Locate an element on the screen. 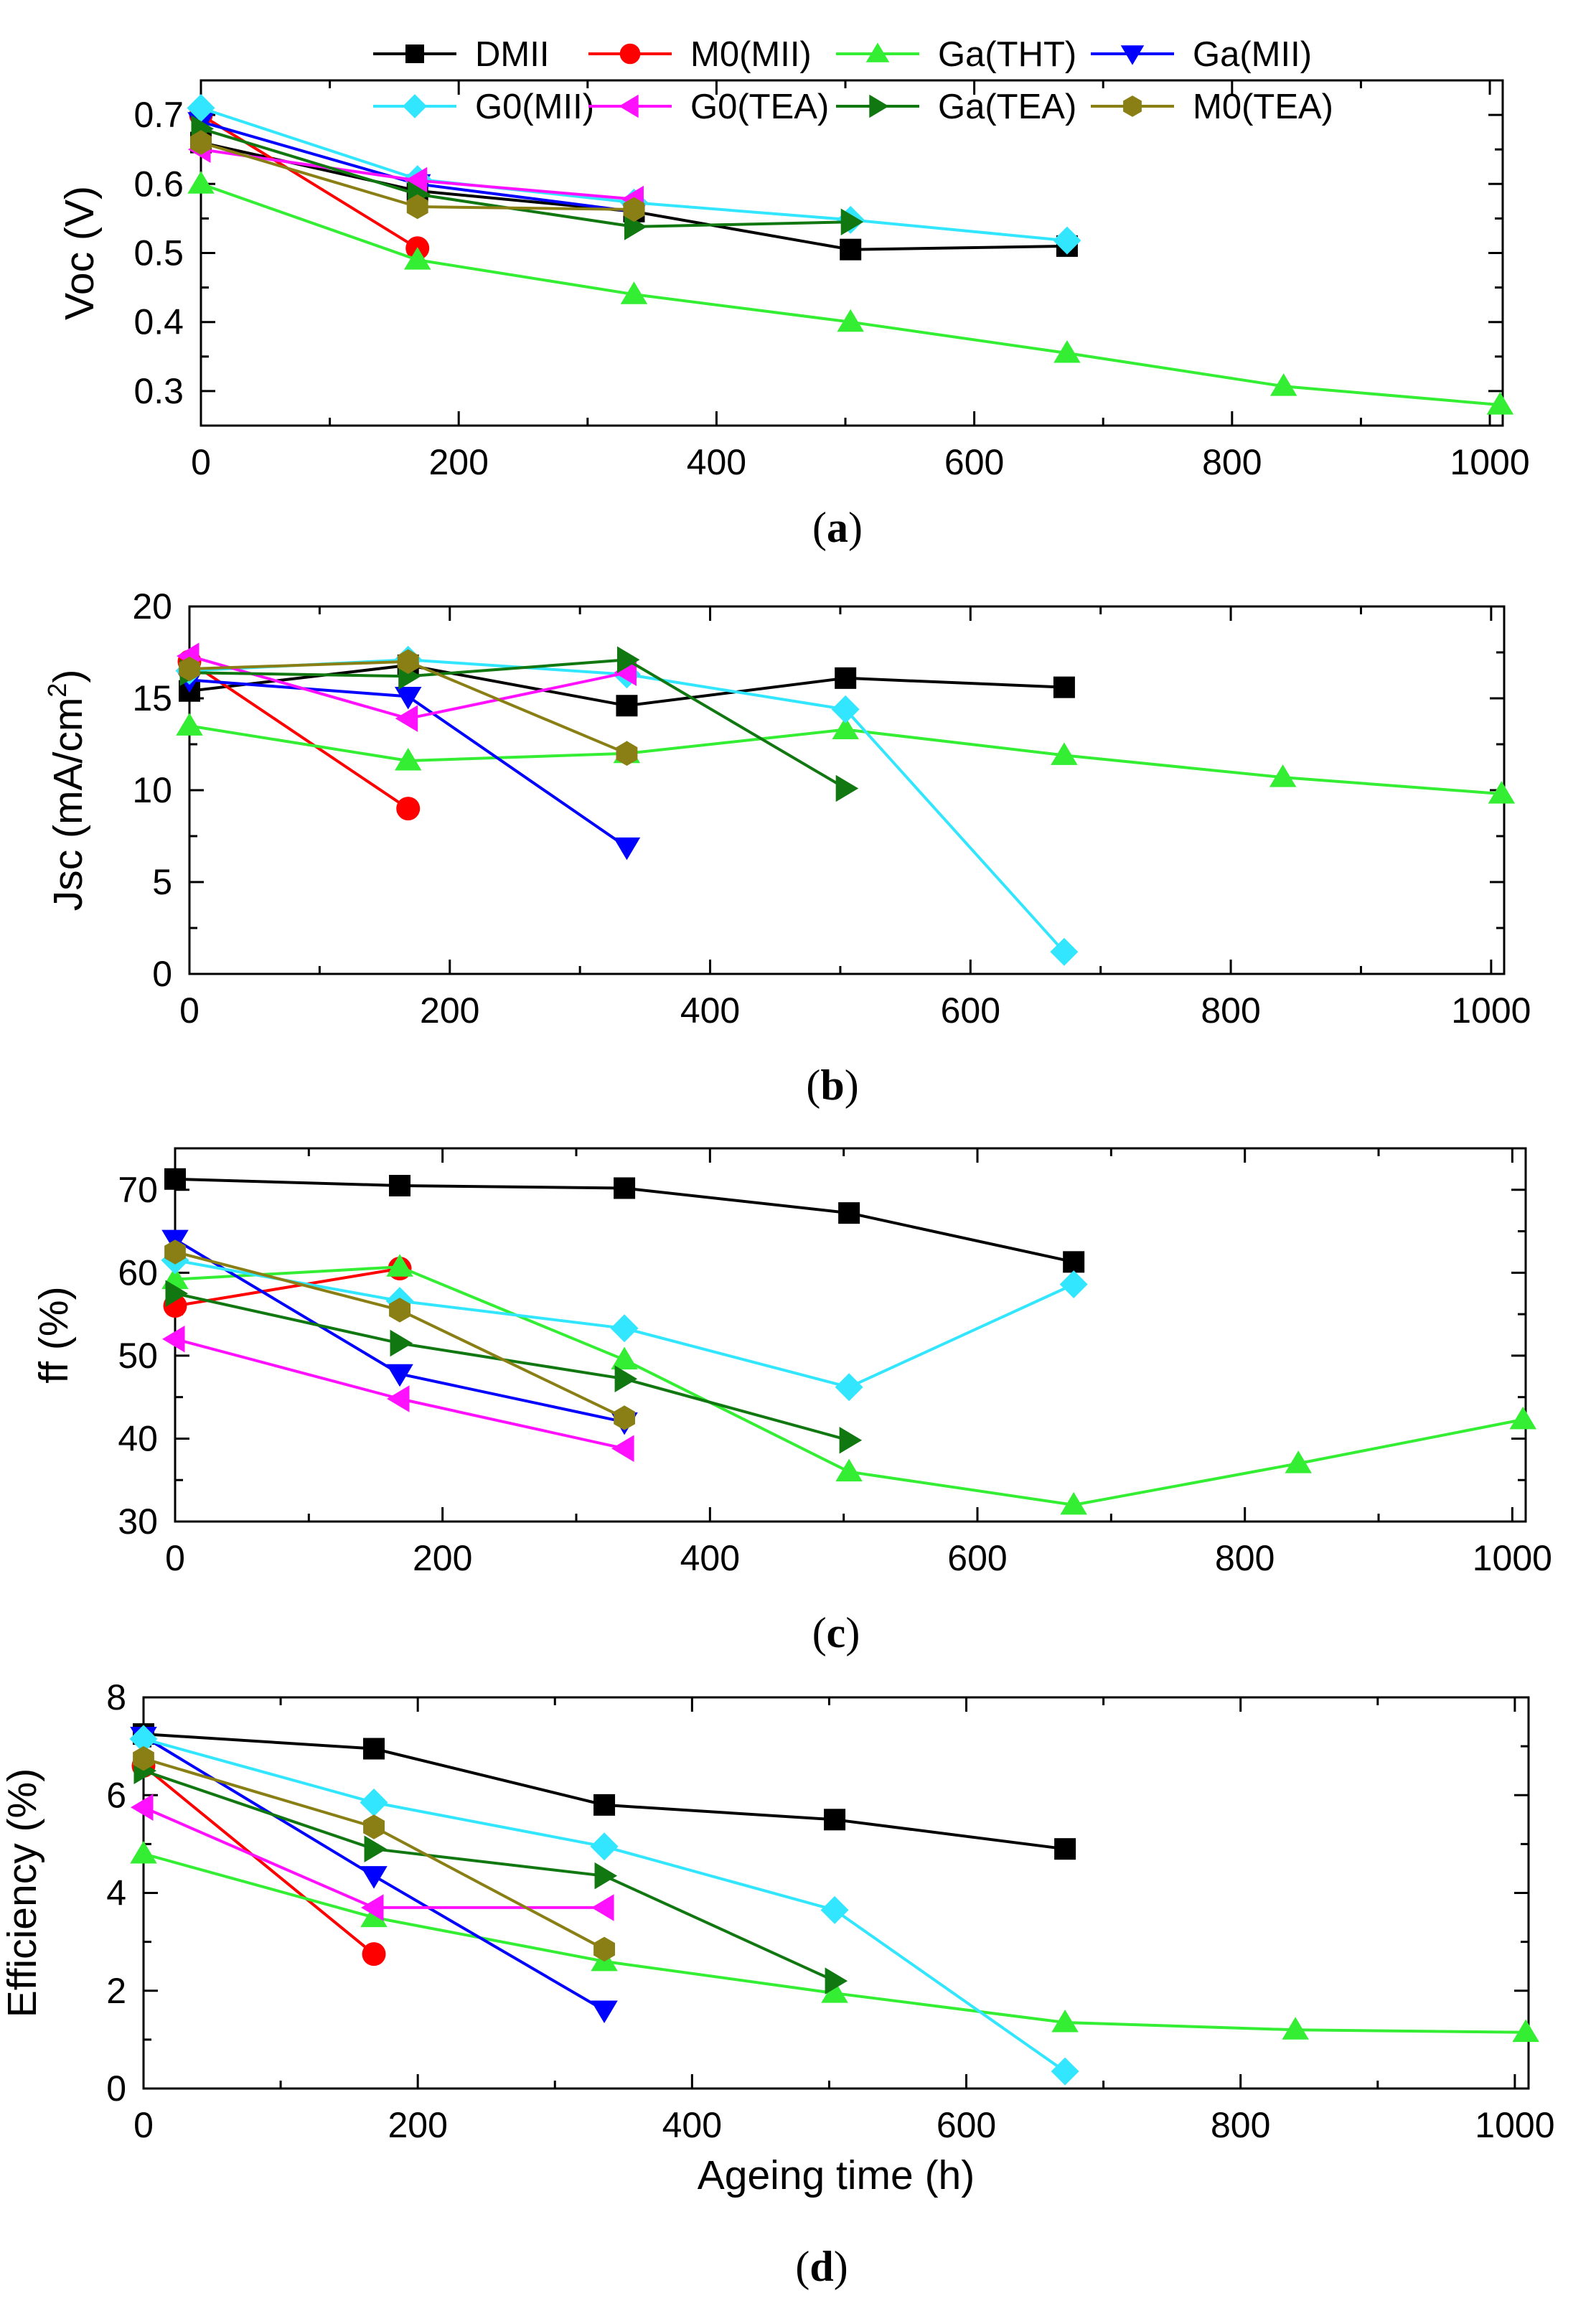  panel-caption: (c) is located at coordinates (836, 1633).